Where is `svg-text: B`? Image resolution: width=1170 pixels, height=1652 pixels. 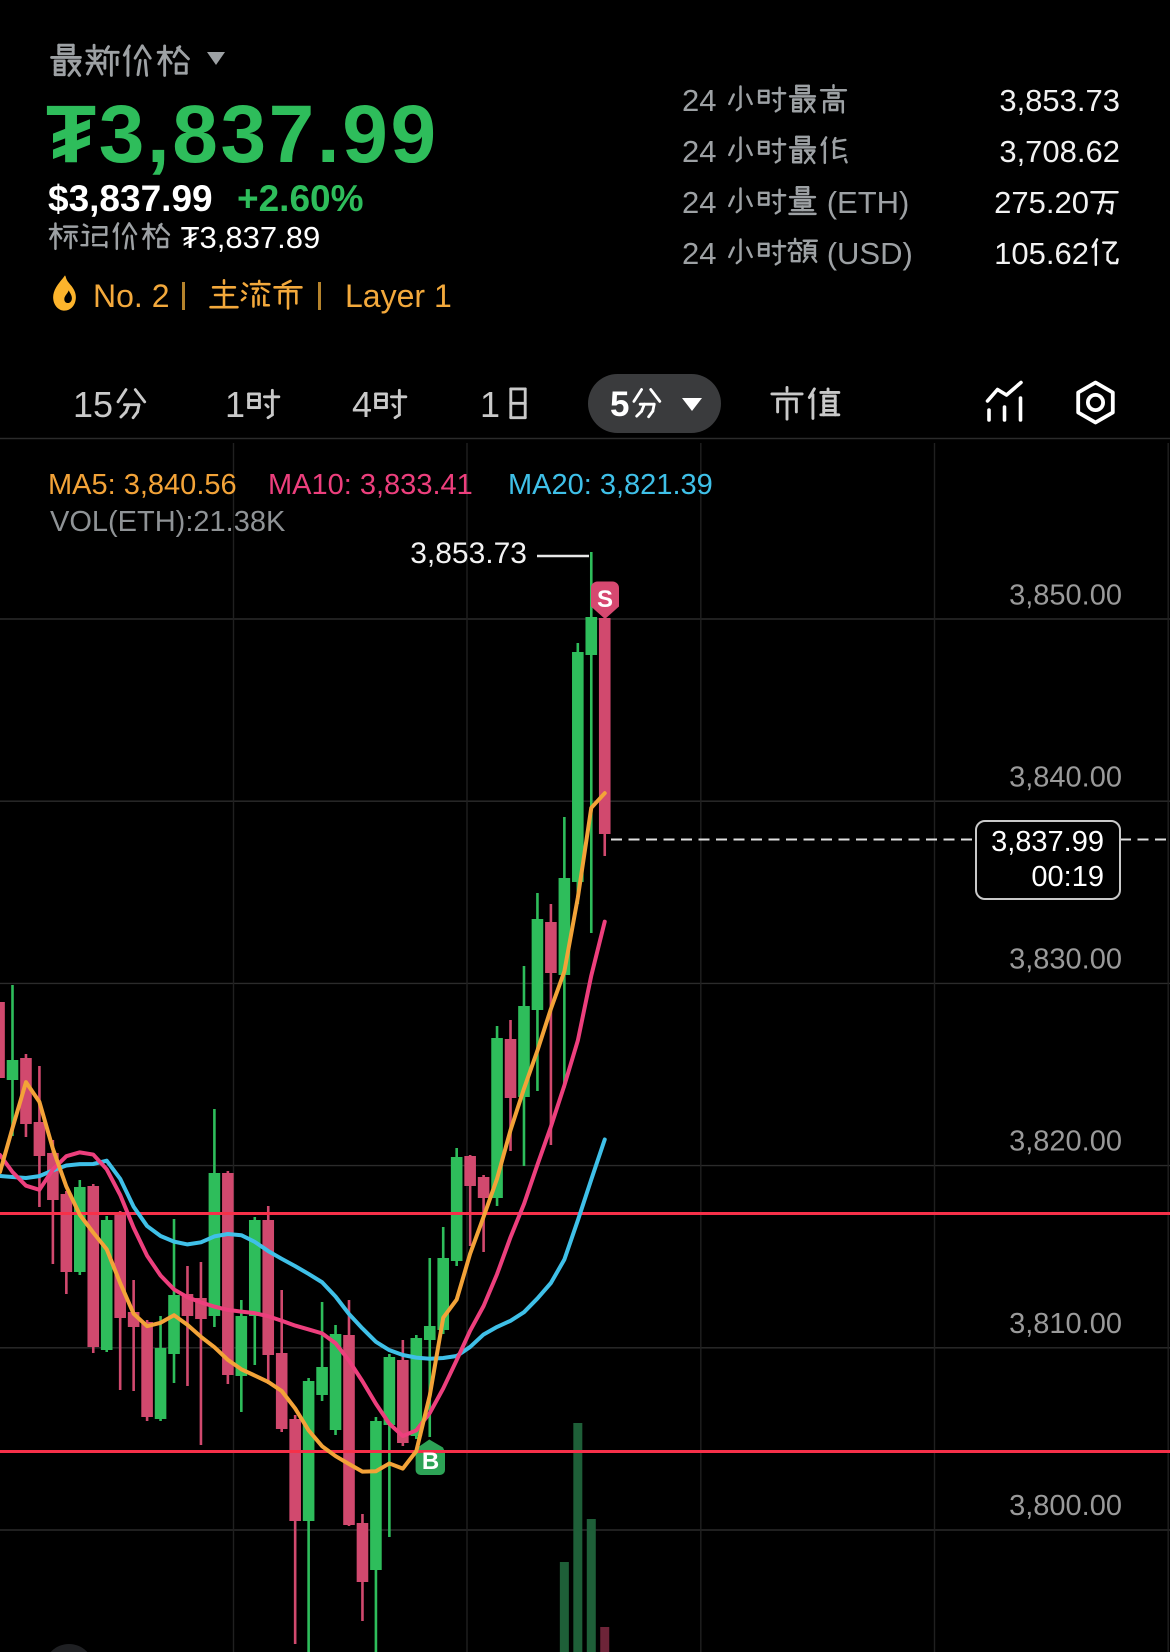 svg-text: B is located at coordinates (430, 1461).